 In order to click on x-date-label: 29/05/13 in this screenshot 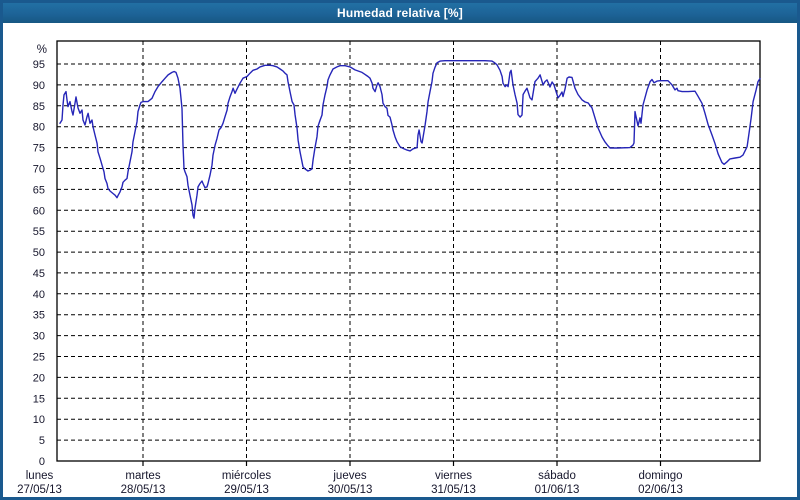, I will do `click(246, 490)`.